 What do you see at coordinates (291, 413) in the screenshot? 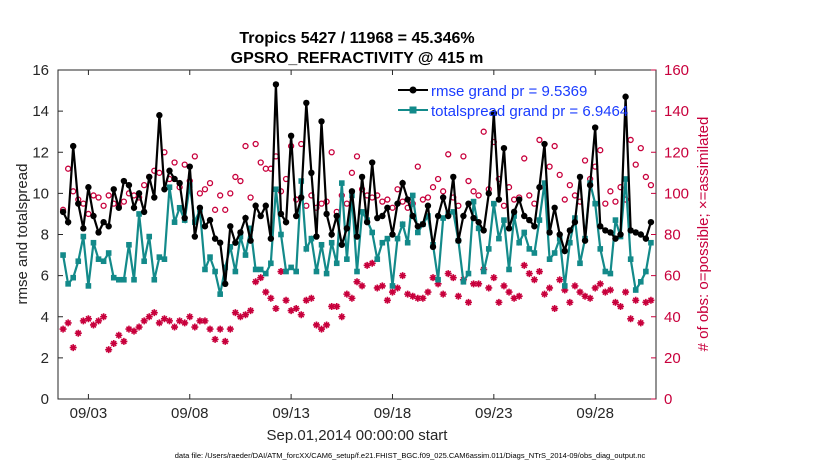
I see `x-tick-label: 09/13` at bounding box center [291, 413].